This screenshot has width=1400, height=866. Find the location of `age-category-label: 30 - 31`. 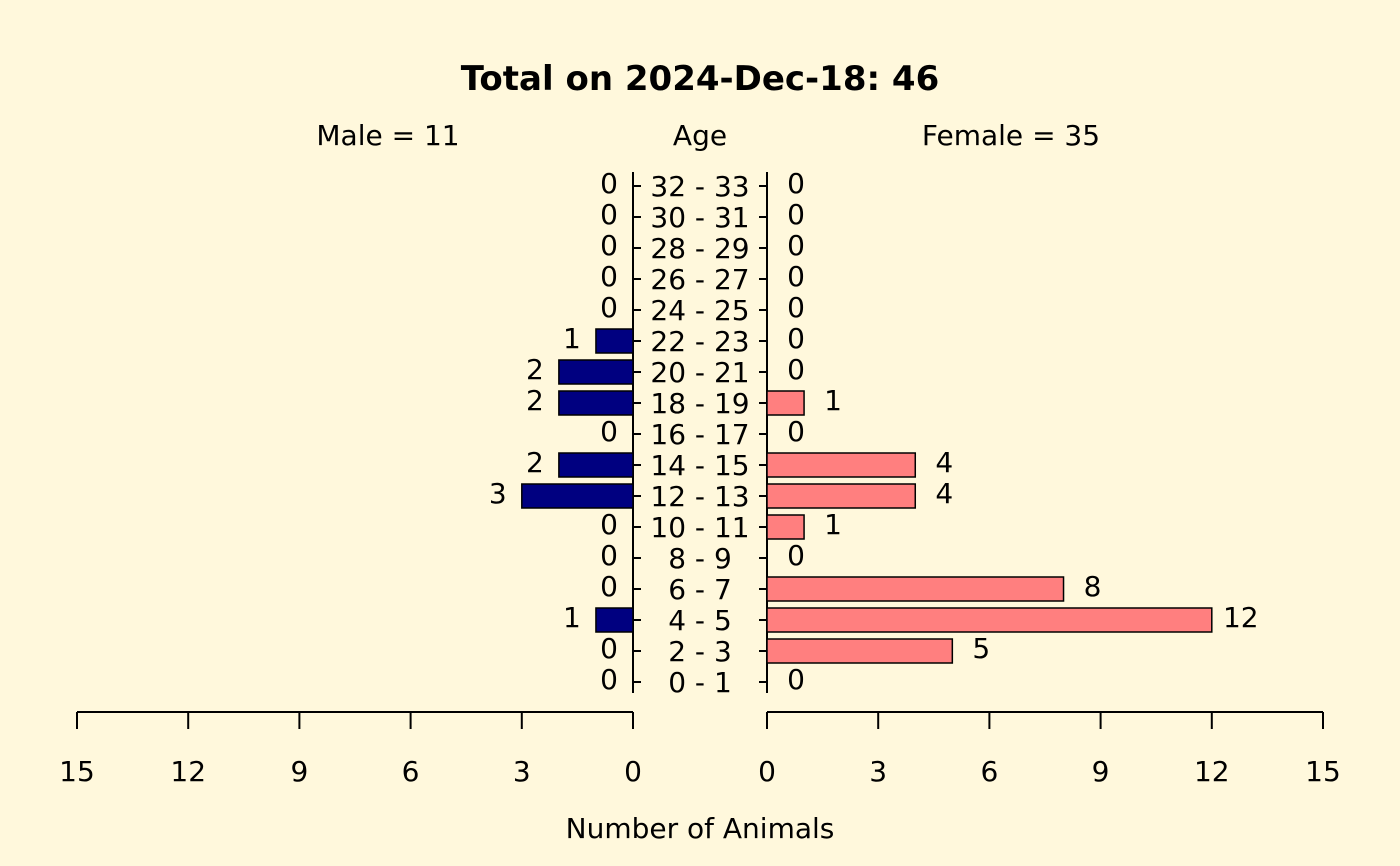

age-category-label: 30 - 31 is located at coordinates (699, 217).